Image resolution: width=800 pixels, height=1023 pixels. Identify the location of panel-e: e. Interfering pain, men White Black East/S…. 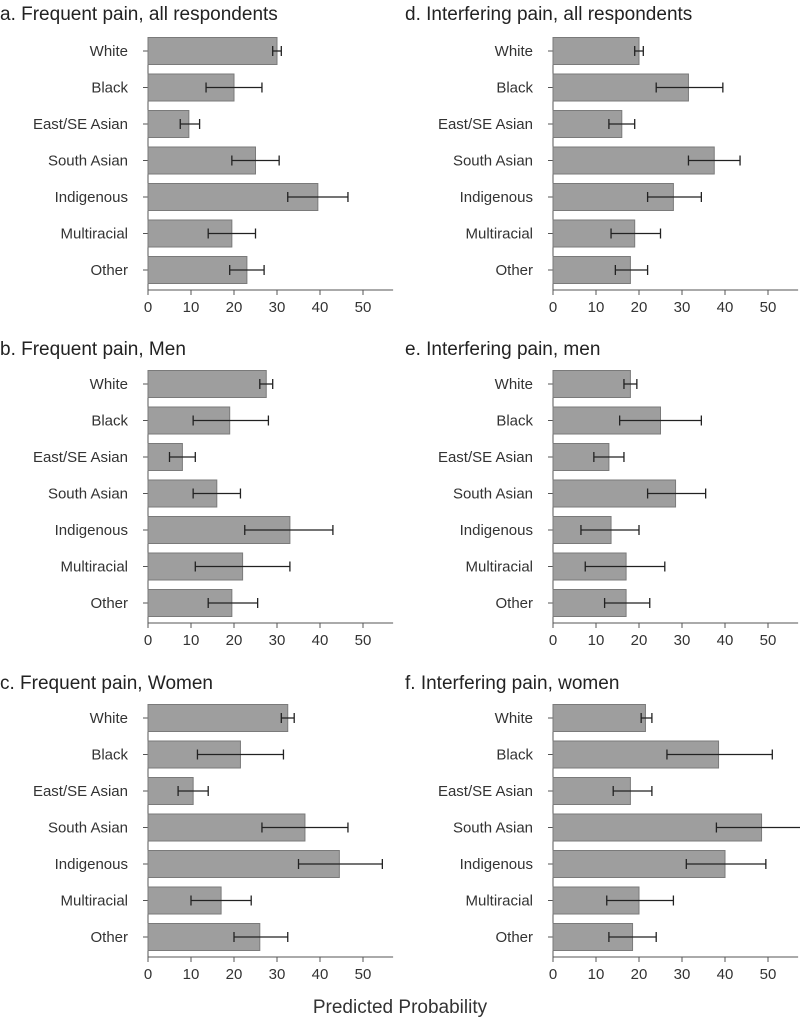
(602, 494).